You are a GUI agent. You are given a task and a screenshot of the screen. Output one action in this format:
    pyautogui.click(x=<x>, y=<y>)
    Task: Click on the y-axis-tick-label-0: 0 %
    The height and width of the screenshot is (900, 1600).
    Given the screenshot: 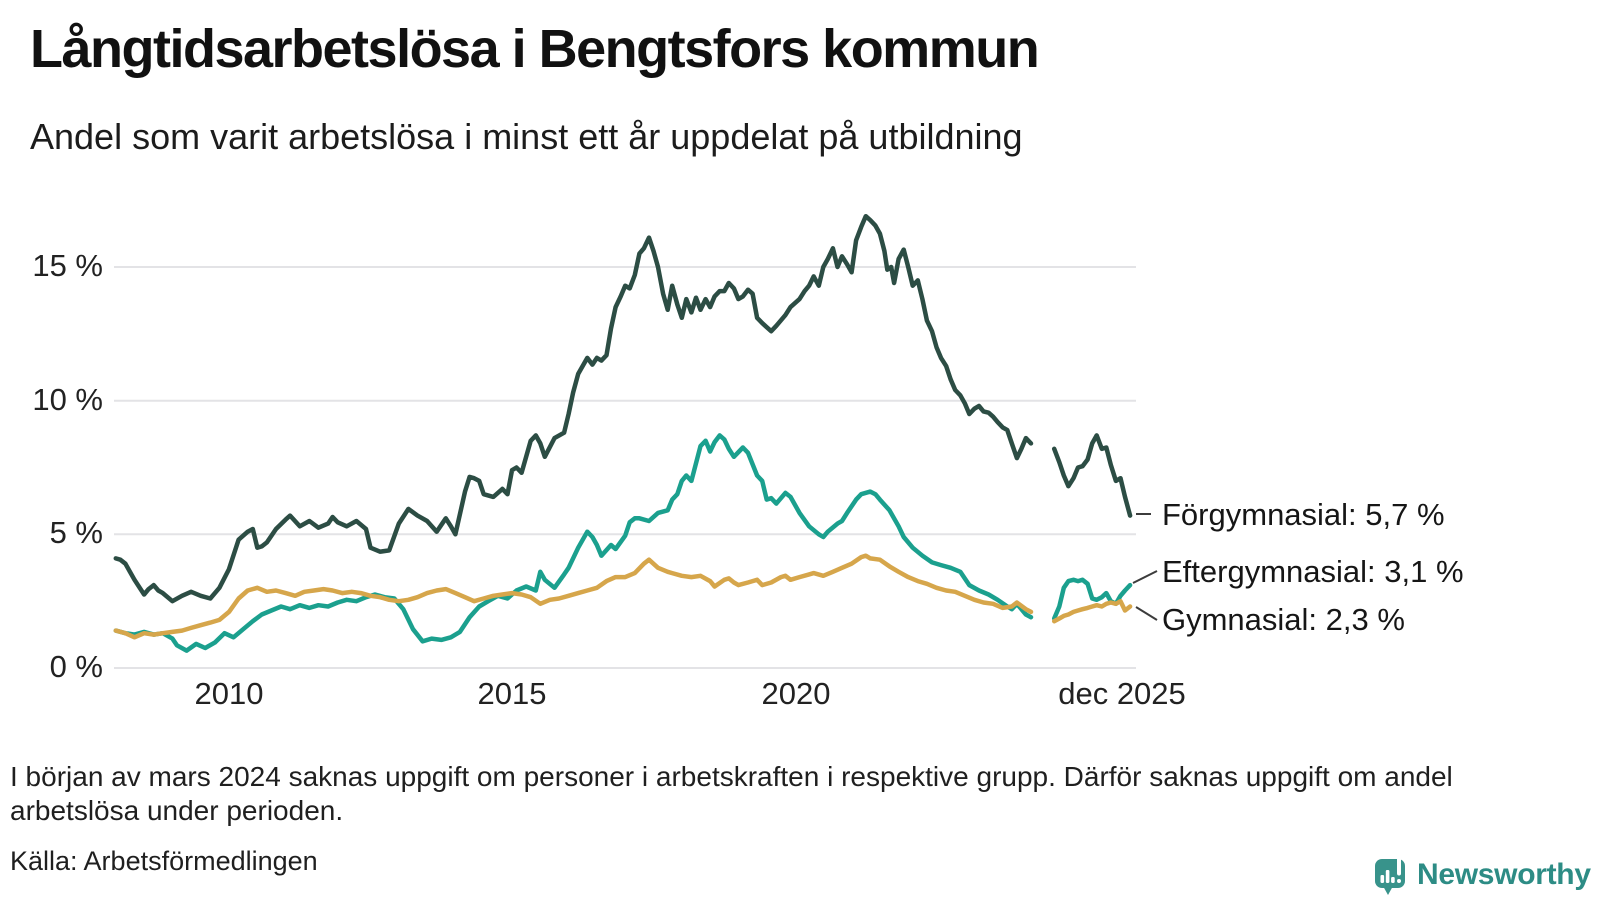 What is the action you would take?
    pyautogui.click(x=76, y=666)
    